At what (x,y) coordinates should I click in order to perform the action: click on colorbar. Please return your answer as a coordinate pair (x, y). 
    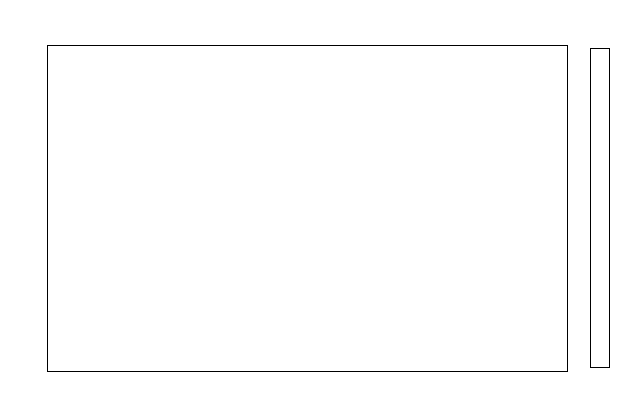
    Looking at the image, I should click on (600, 208).